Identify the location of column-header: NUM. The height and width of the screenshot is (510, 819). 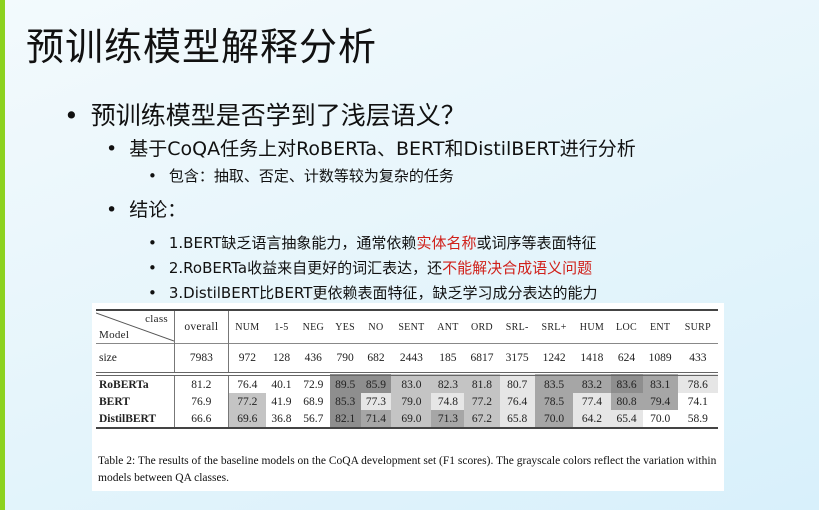
(247, 326).